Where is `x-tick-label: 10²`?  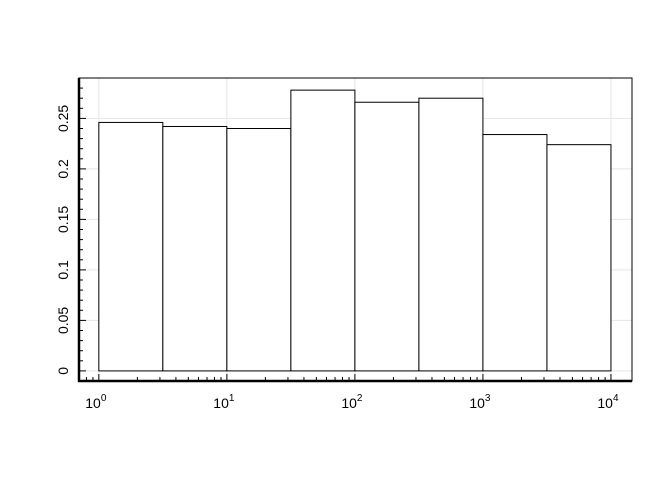
x-tick-label: 10² is located at coordinates (352, 402).